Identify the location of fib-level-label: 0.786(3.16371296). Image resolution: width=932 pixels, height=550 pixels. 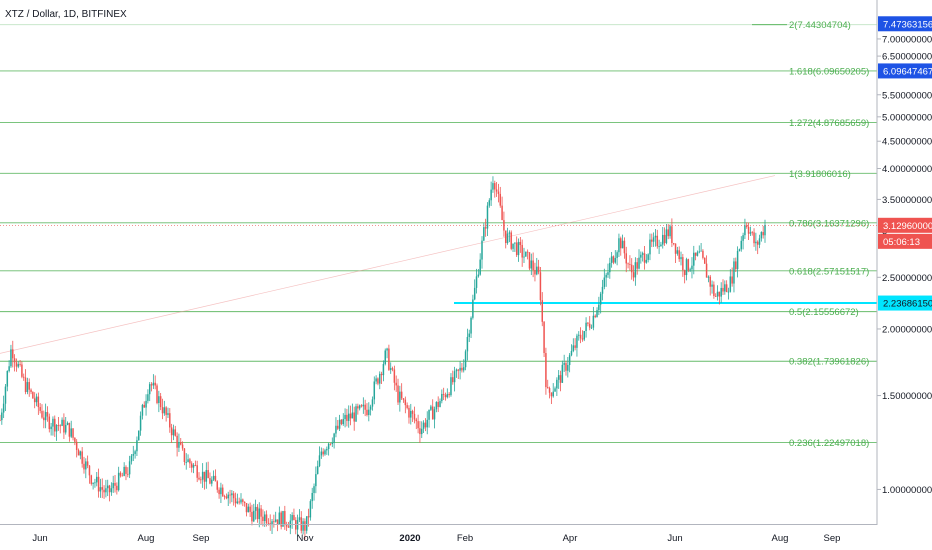
(829, 223).